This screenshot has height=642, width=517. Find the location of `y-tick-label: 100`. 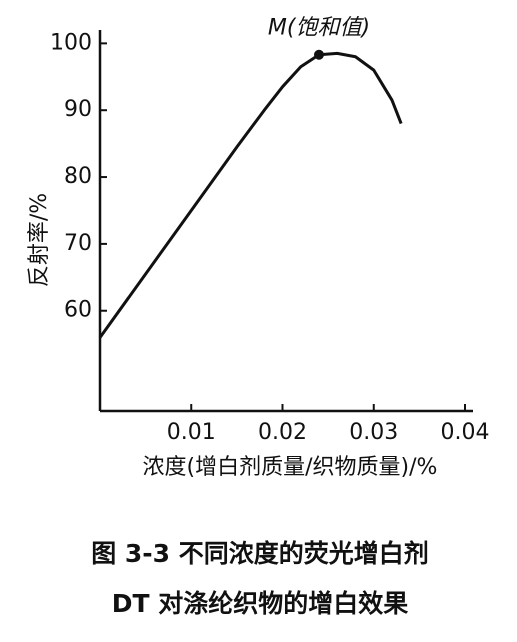

y-tick-label: 100 is located at coordinates (71, 42).